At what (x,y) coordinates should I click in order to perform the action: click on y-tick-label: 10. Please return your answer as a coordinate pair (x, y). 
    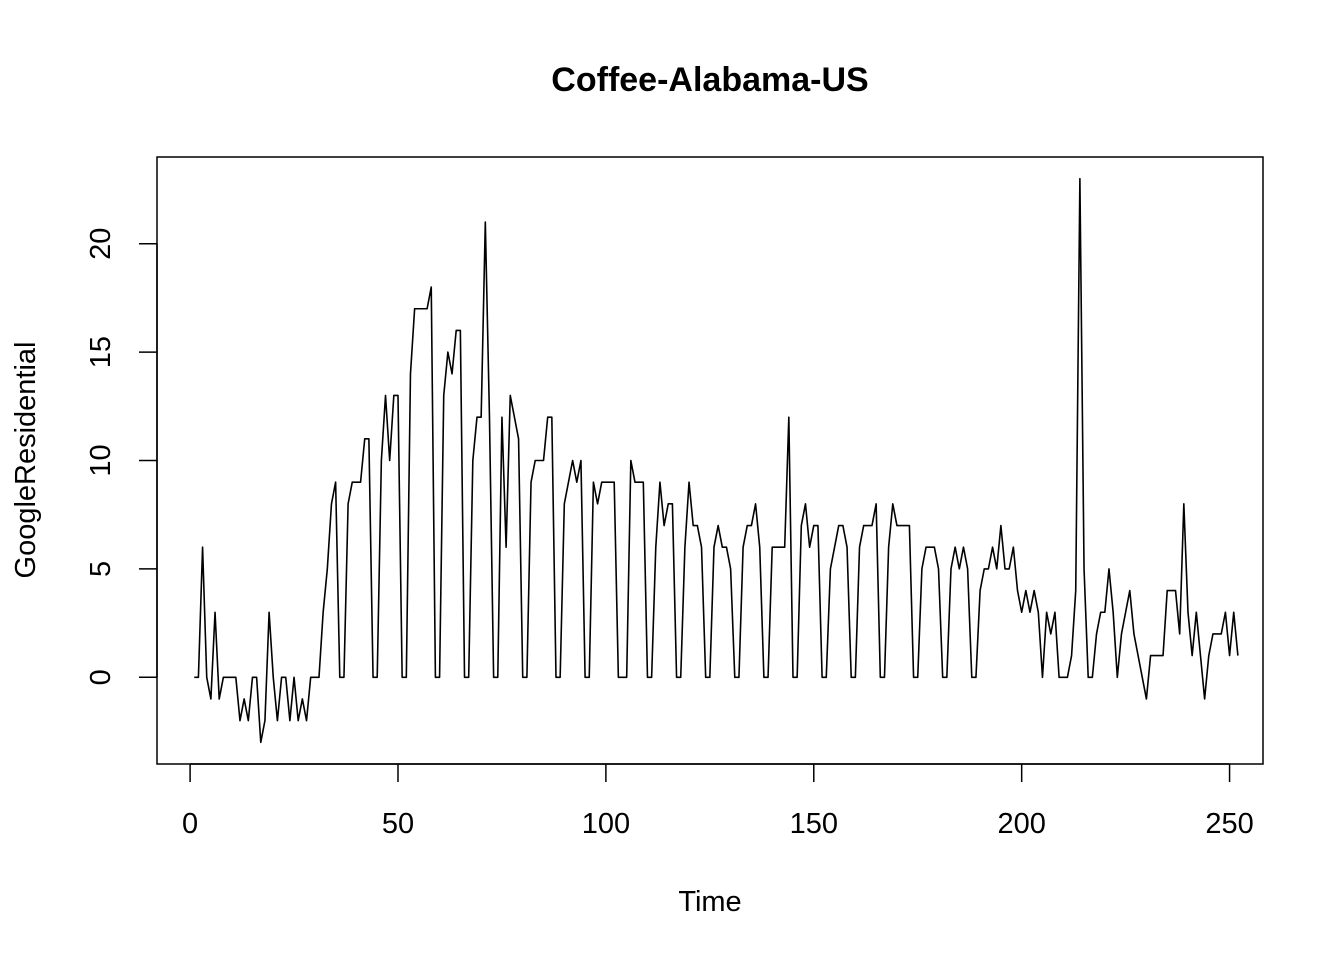
    Looking at the image, I should click on (101, 460).